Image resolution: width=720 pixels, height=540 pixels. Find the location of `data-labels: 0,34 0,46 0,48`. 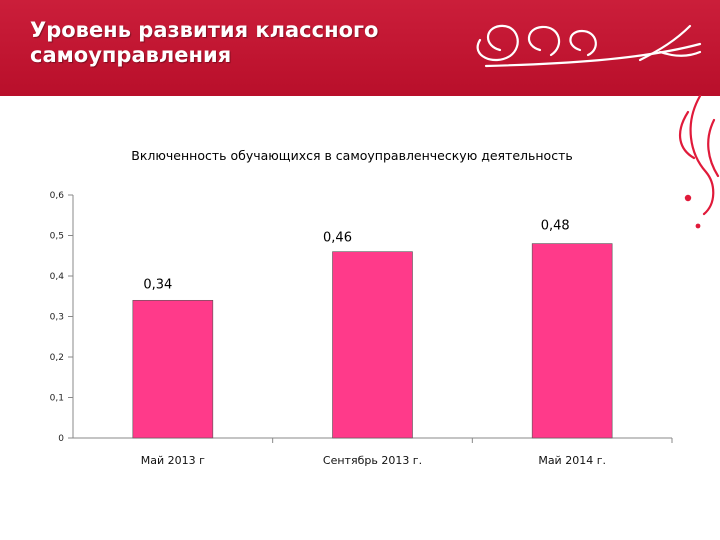

data-labels: 0,34 0,46 0,48 is located at coordinates (356, 256).